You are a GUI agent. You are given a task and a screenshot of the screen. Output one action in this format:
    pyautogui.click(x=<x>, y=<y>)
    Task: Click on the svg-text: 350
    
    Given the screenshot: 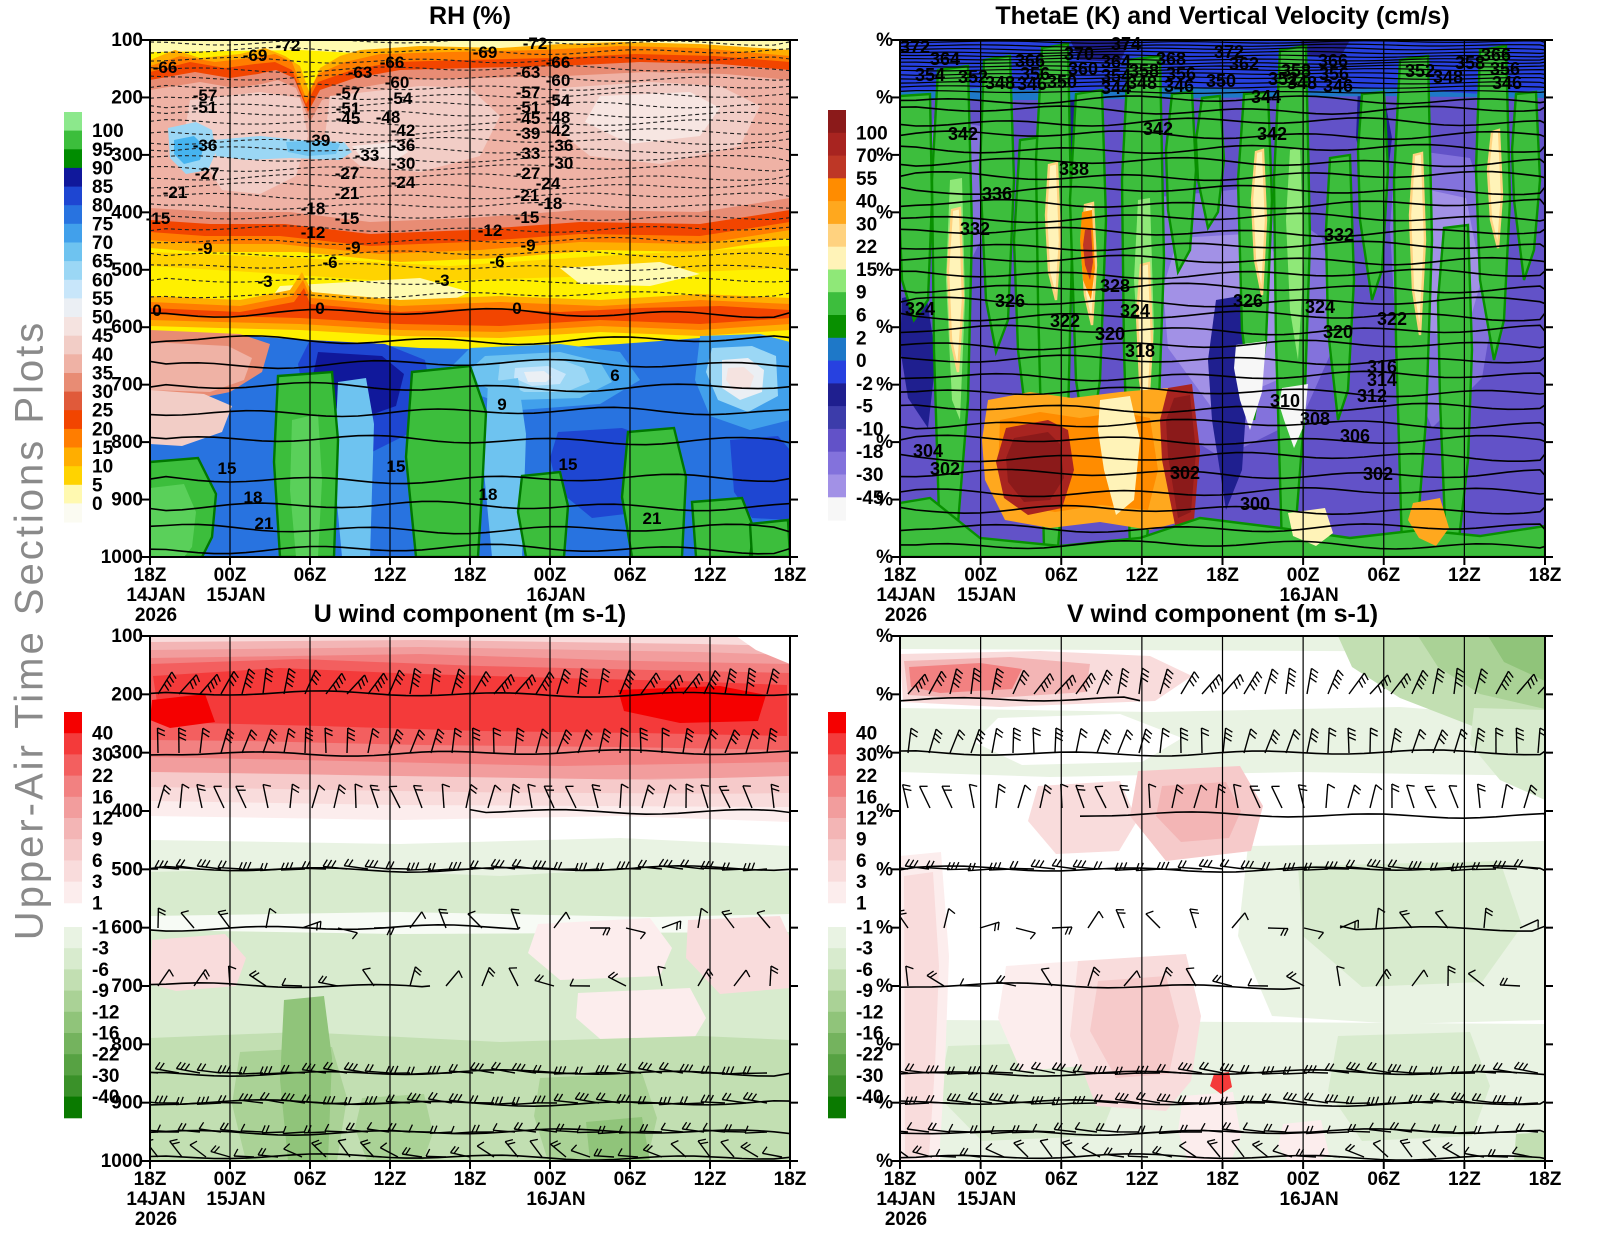 What is the action you would take?
    pyautogui.click(x=1062, y=82)
    